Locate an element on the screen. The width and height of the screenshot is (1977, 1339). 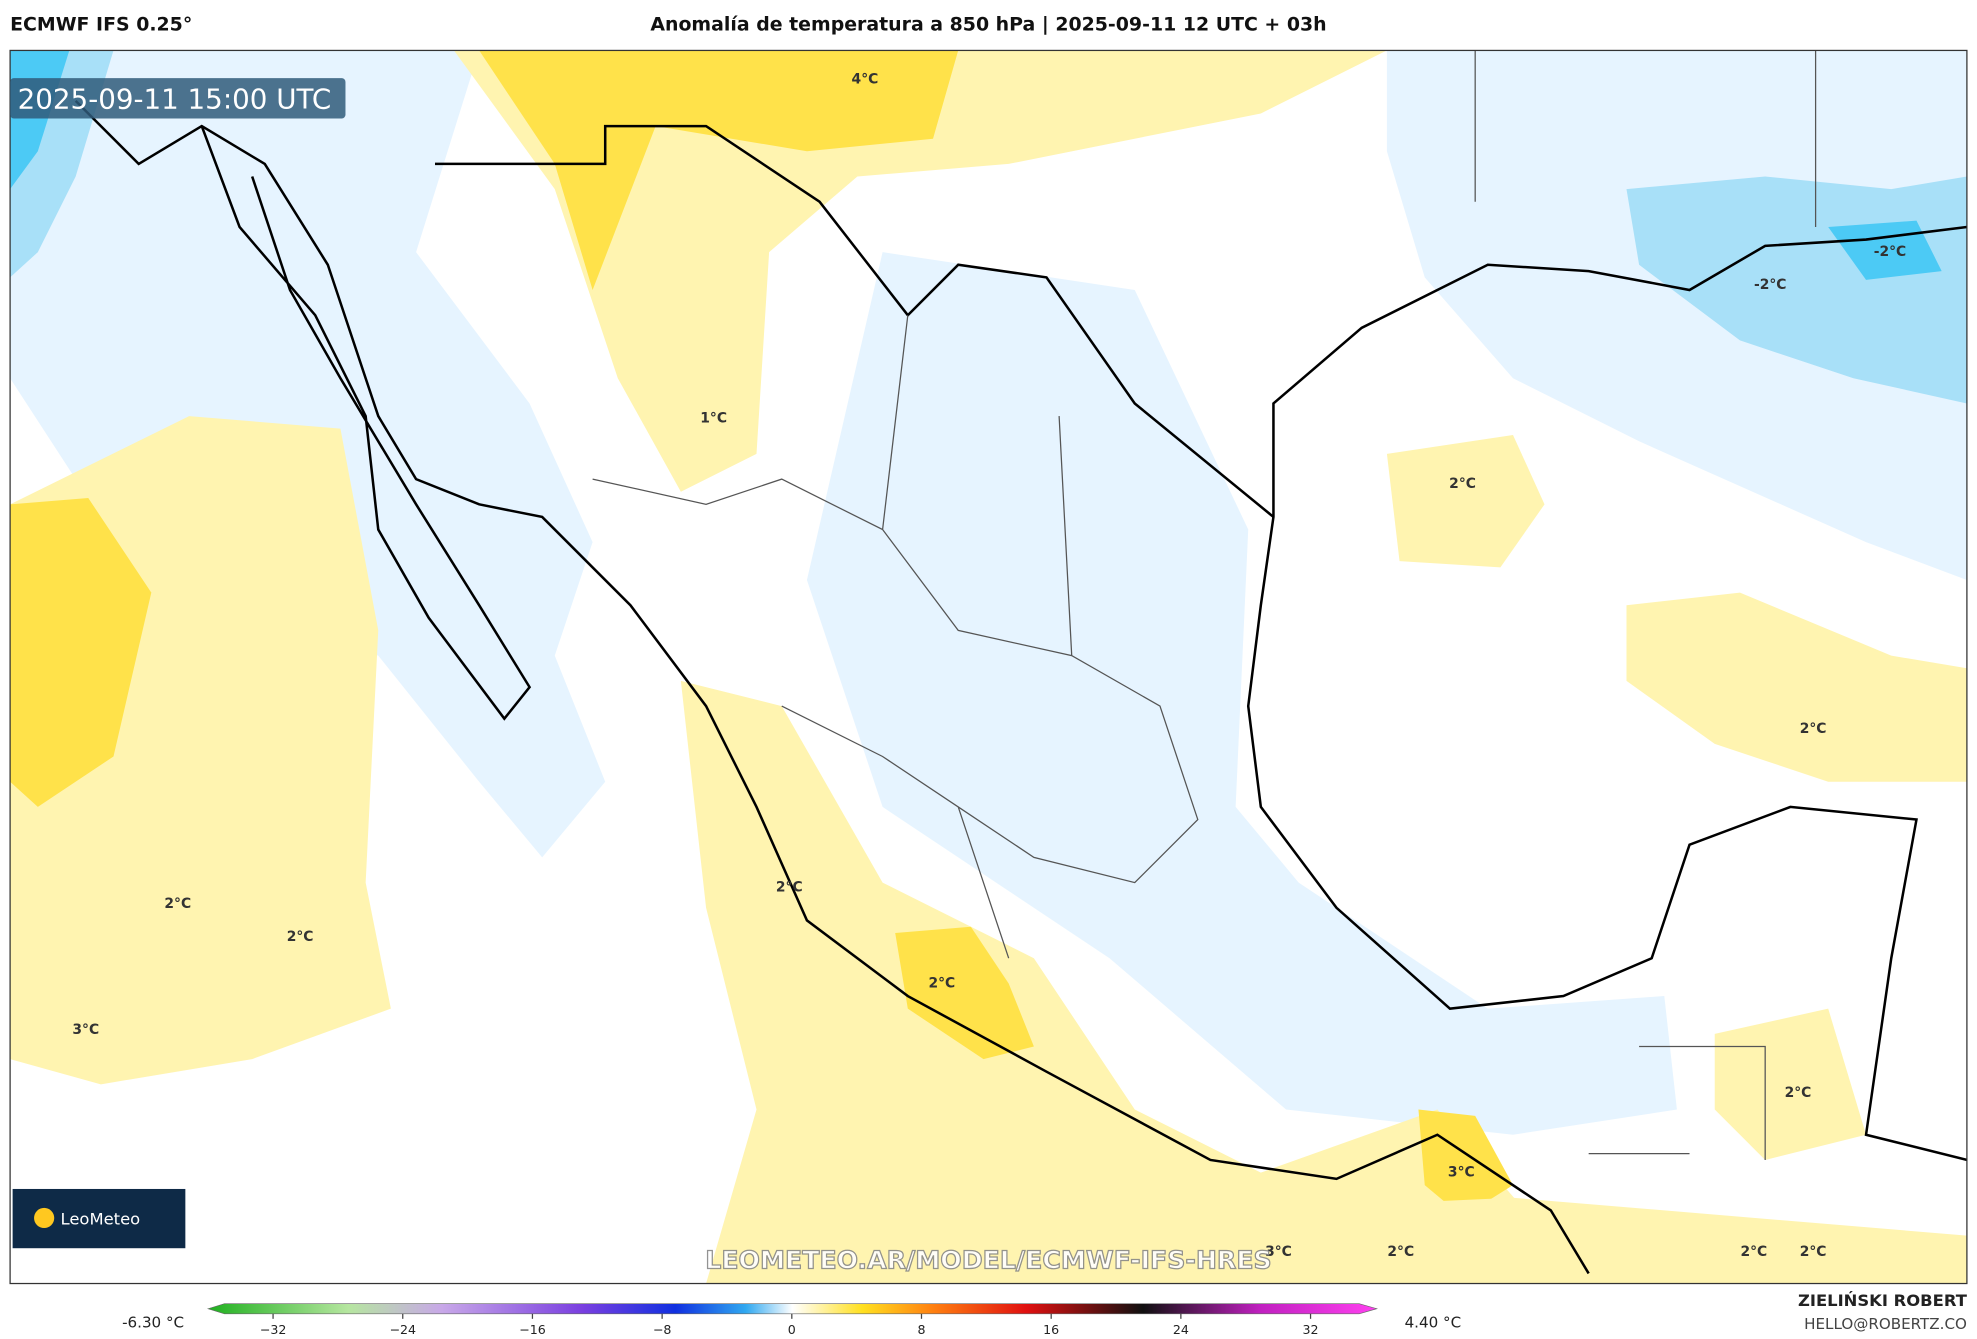
logo: LeoMeteo is located at coordinates (101, 1218).